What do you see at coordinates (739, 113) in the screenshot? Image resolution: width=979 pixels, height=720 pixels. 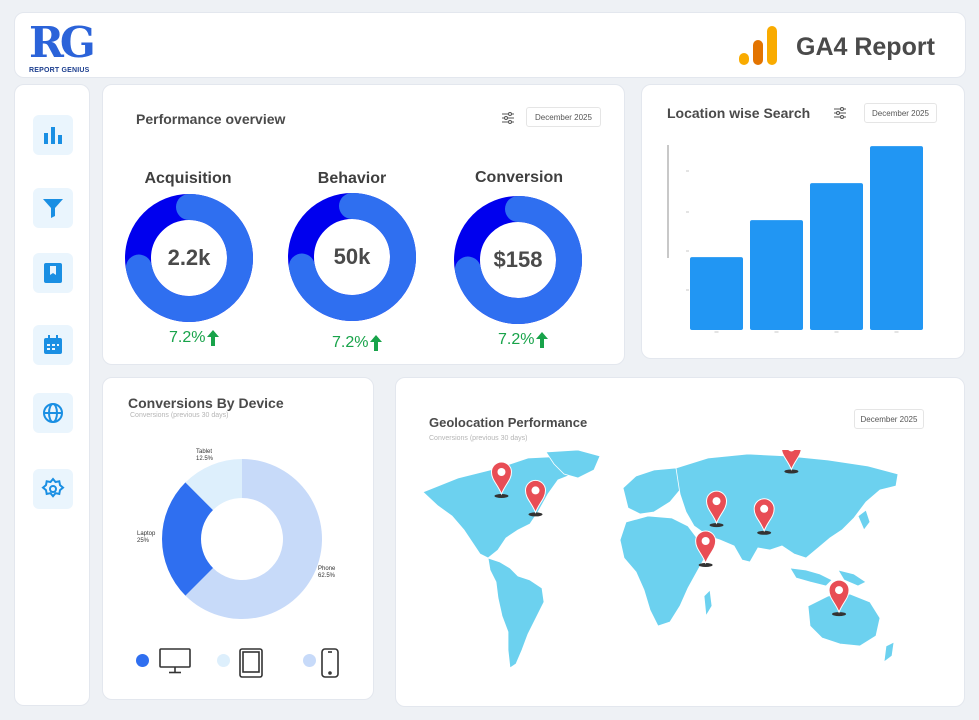 I see `location-title: Location wise Search` at bounding box center [739, 113].